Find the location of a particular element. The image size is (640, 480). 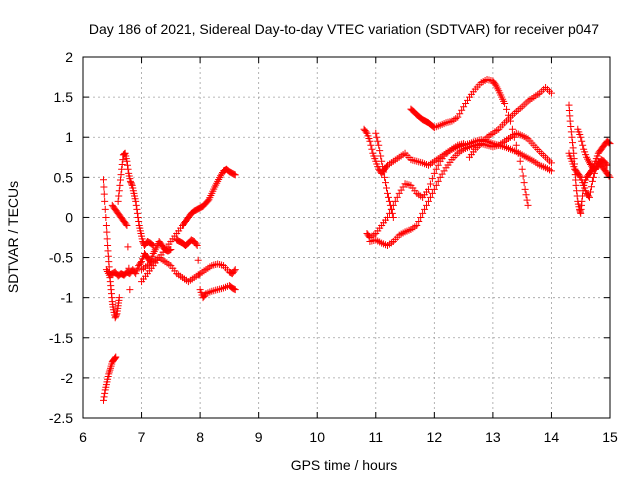

x-tick-label: 14 is located at coordinates (552, 437).